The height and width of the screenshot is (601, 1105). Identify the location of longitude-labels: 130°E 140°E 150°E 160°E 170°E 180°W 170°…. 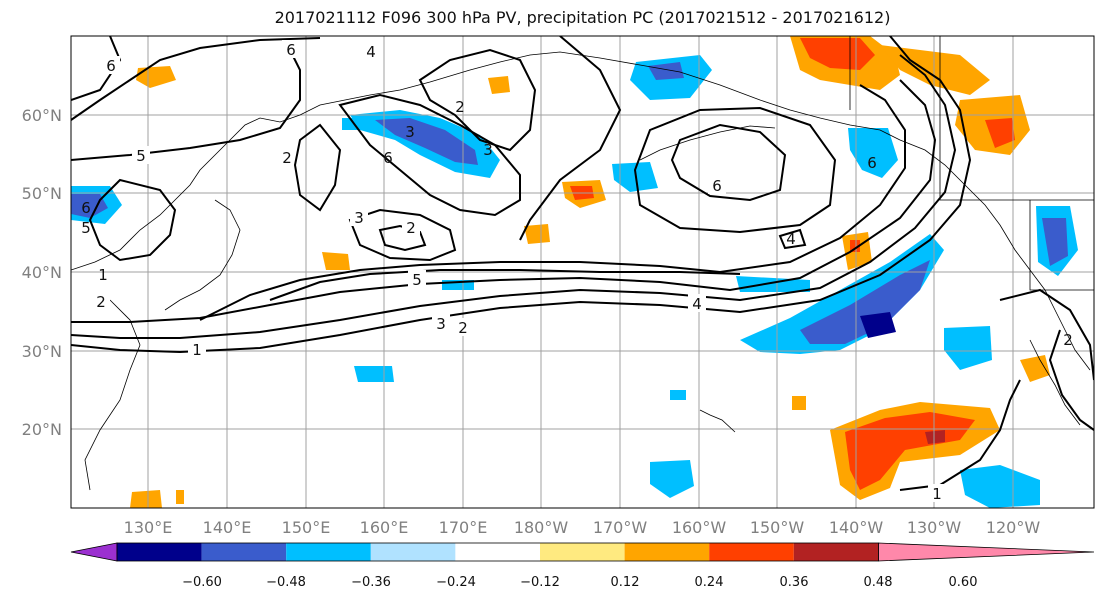
(582, 527).